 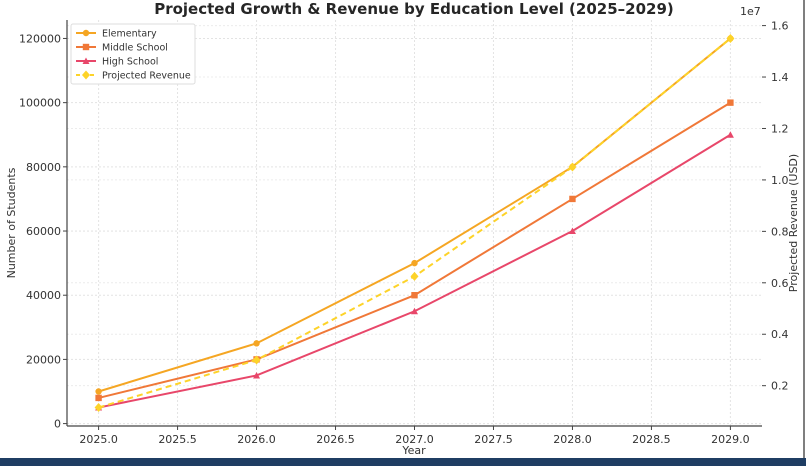 What do you see at coordinates (43, 359) in the screenshot?
I see `y-tick-label: 20000` at bounding box center [43, 359].